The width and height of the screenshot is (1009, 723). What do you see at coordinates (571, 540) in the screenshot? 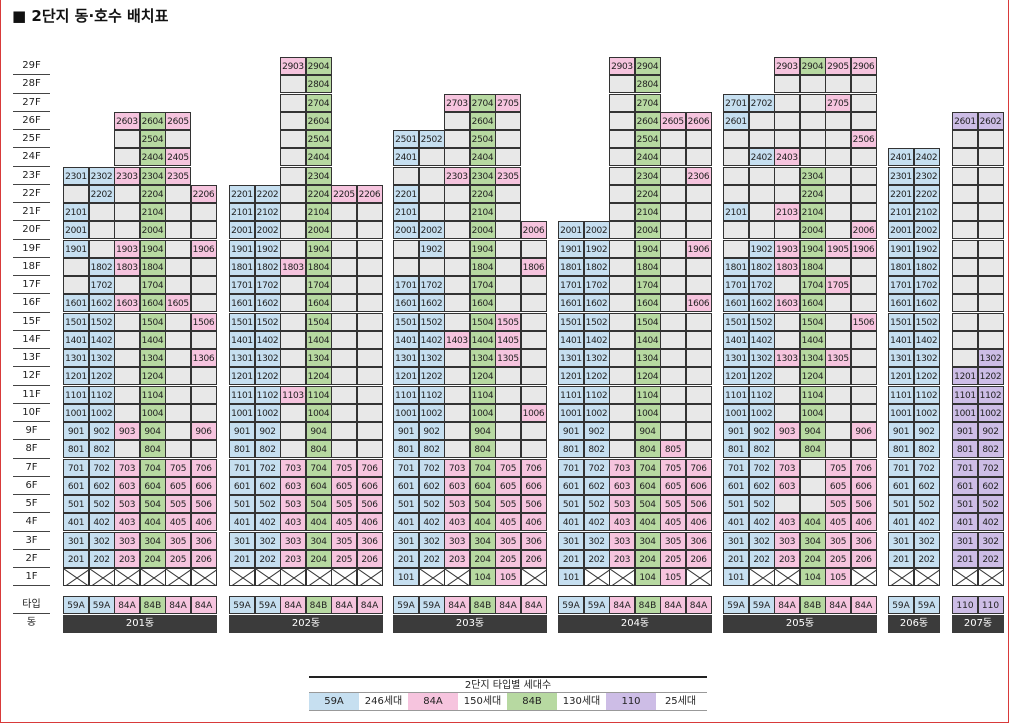
I see `unit-cell: 301` at bounding box center [571, 540].